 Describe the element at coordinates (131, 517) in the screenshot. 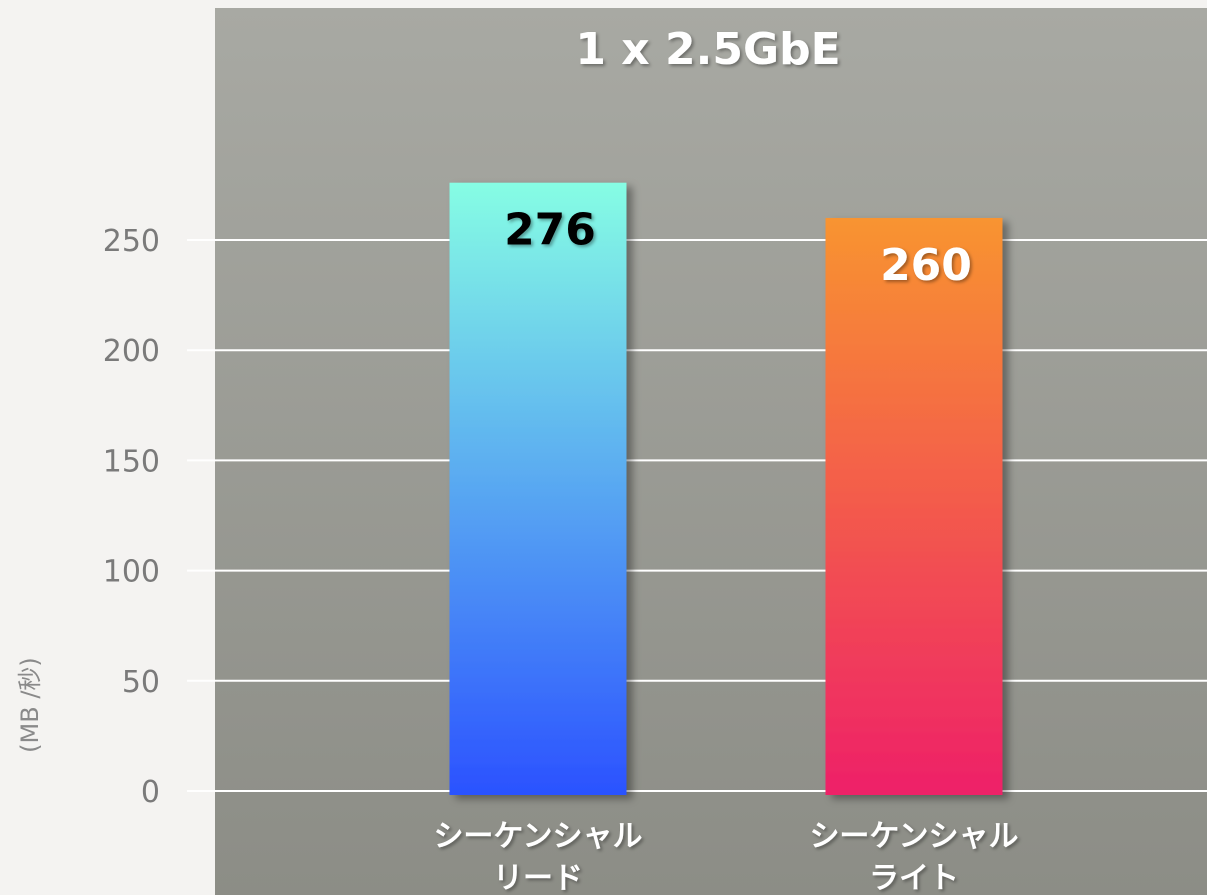

I see `y-axis-ticks: 0 50 100 150 200 250` at that location.